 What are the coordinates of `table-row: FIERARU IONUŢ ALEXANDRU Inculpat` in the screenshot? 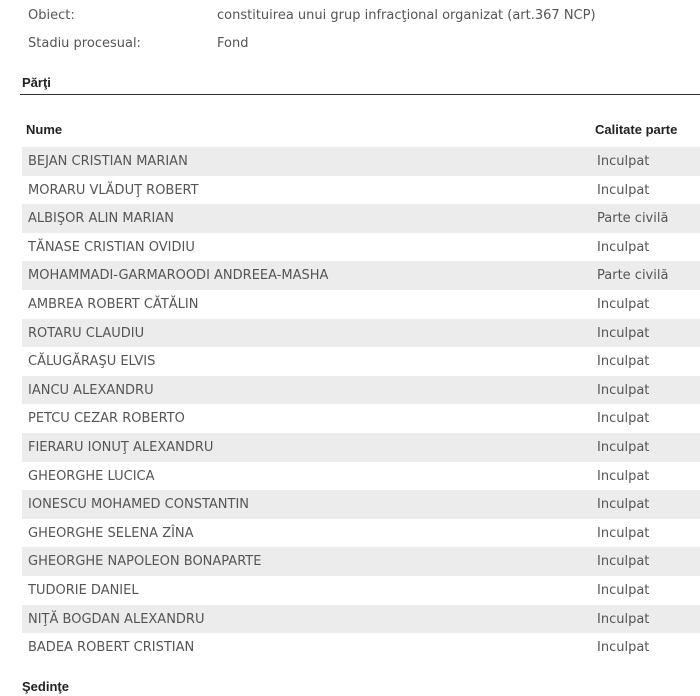 It's located at (361, 447).